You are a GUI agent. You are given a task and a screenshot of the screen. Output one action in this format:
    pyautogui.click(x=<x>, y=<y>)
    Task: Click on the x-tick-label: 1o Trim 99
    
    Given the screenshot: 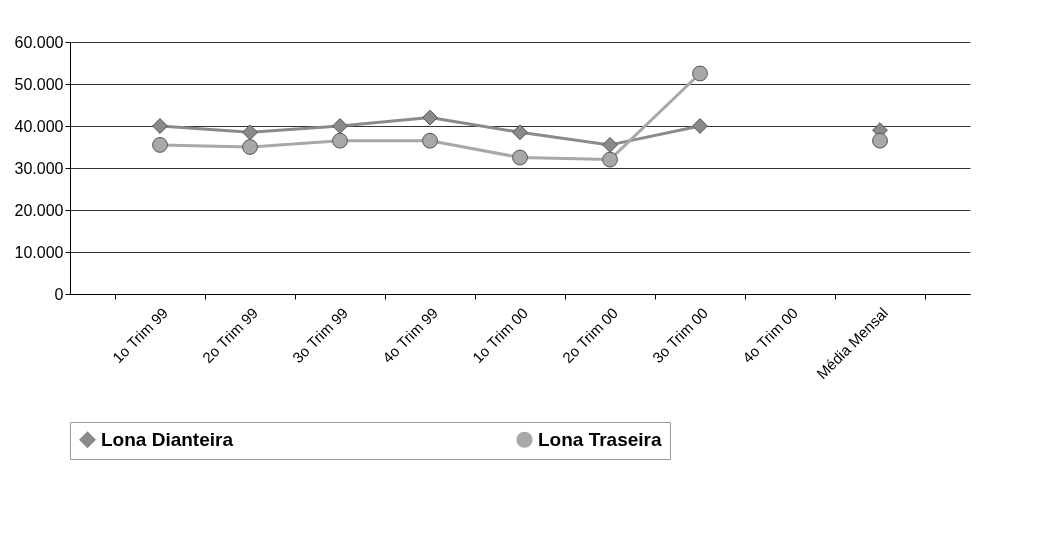 What is the action you would take?
    pyautogui.click(x=140, y=335)
    